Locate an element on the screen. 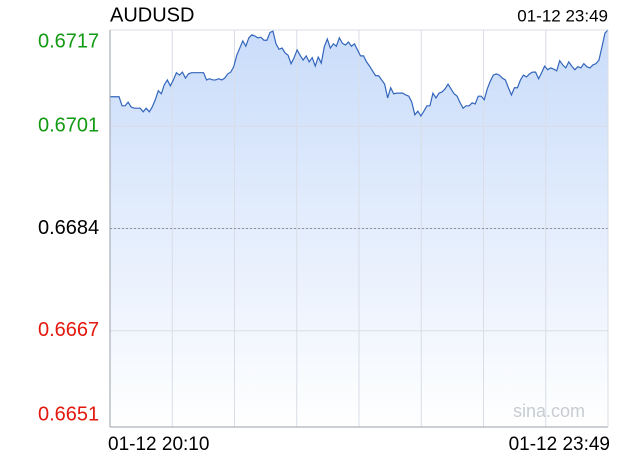 This screenshot has width=620, height=460. y-tick-label: 0.6717 is located at coordinates (68, 41).